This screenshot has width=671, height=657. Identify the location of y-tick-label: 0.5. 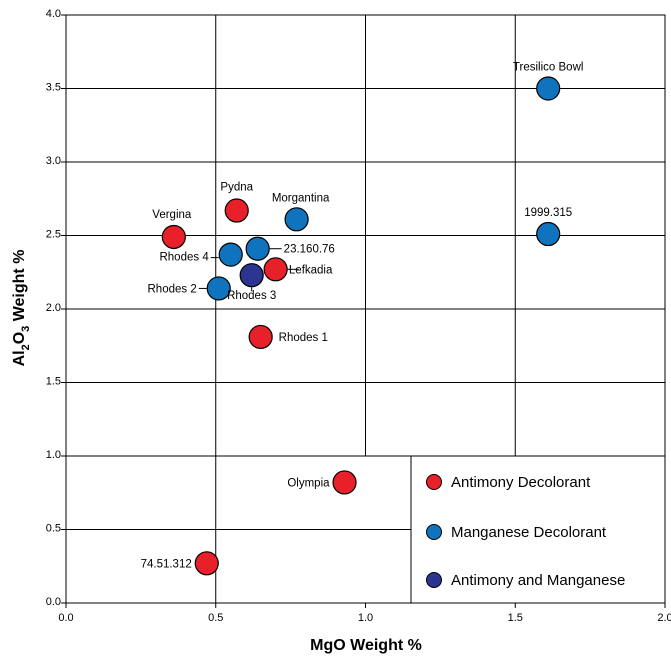
(53, 529).